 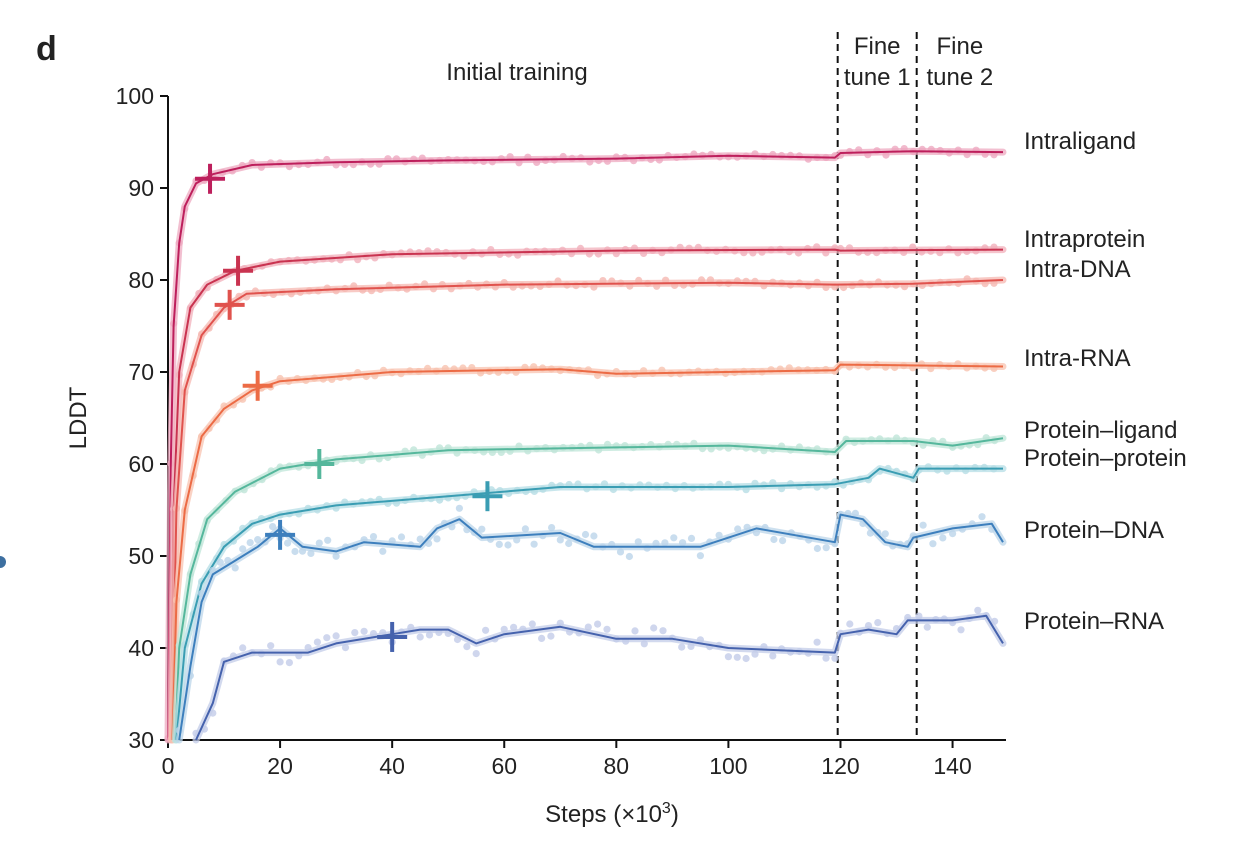 What do you see at coordinates (141, 648) in the screenshot?
I see `y-tick-label: 40` at bounding box center [141, 648].